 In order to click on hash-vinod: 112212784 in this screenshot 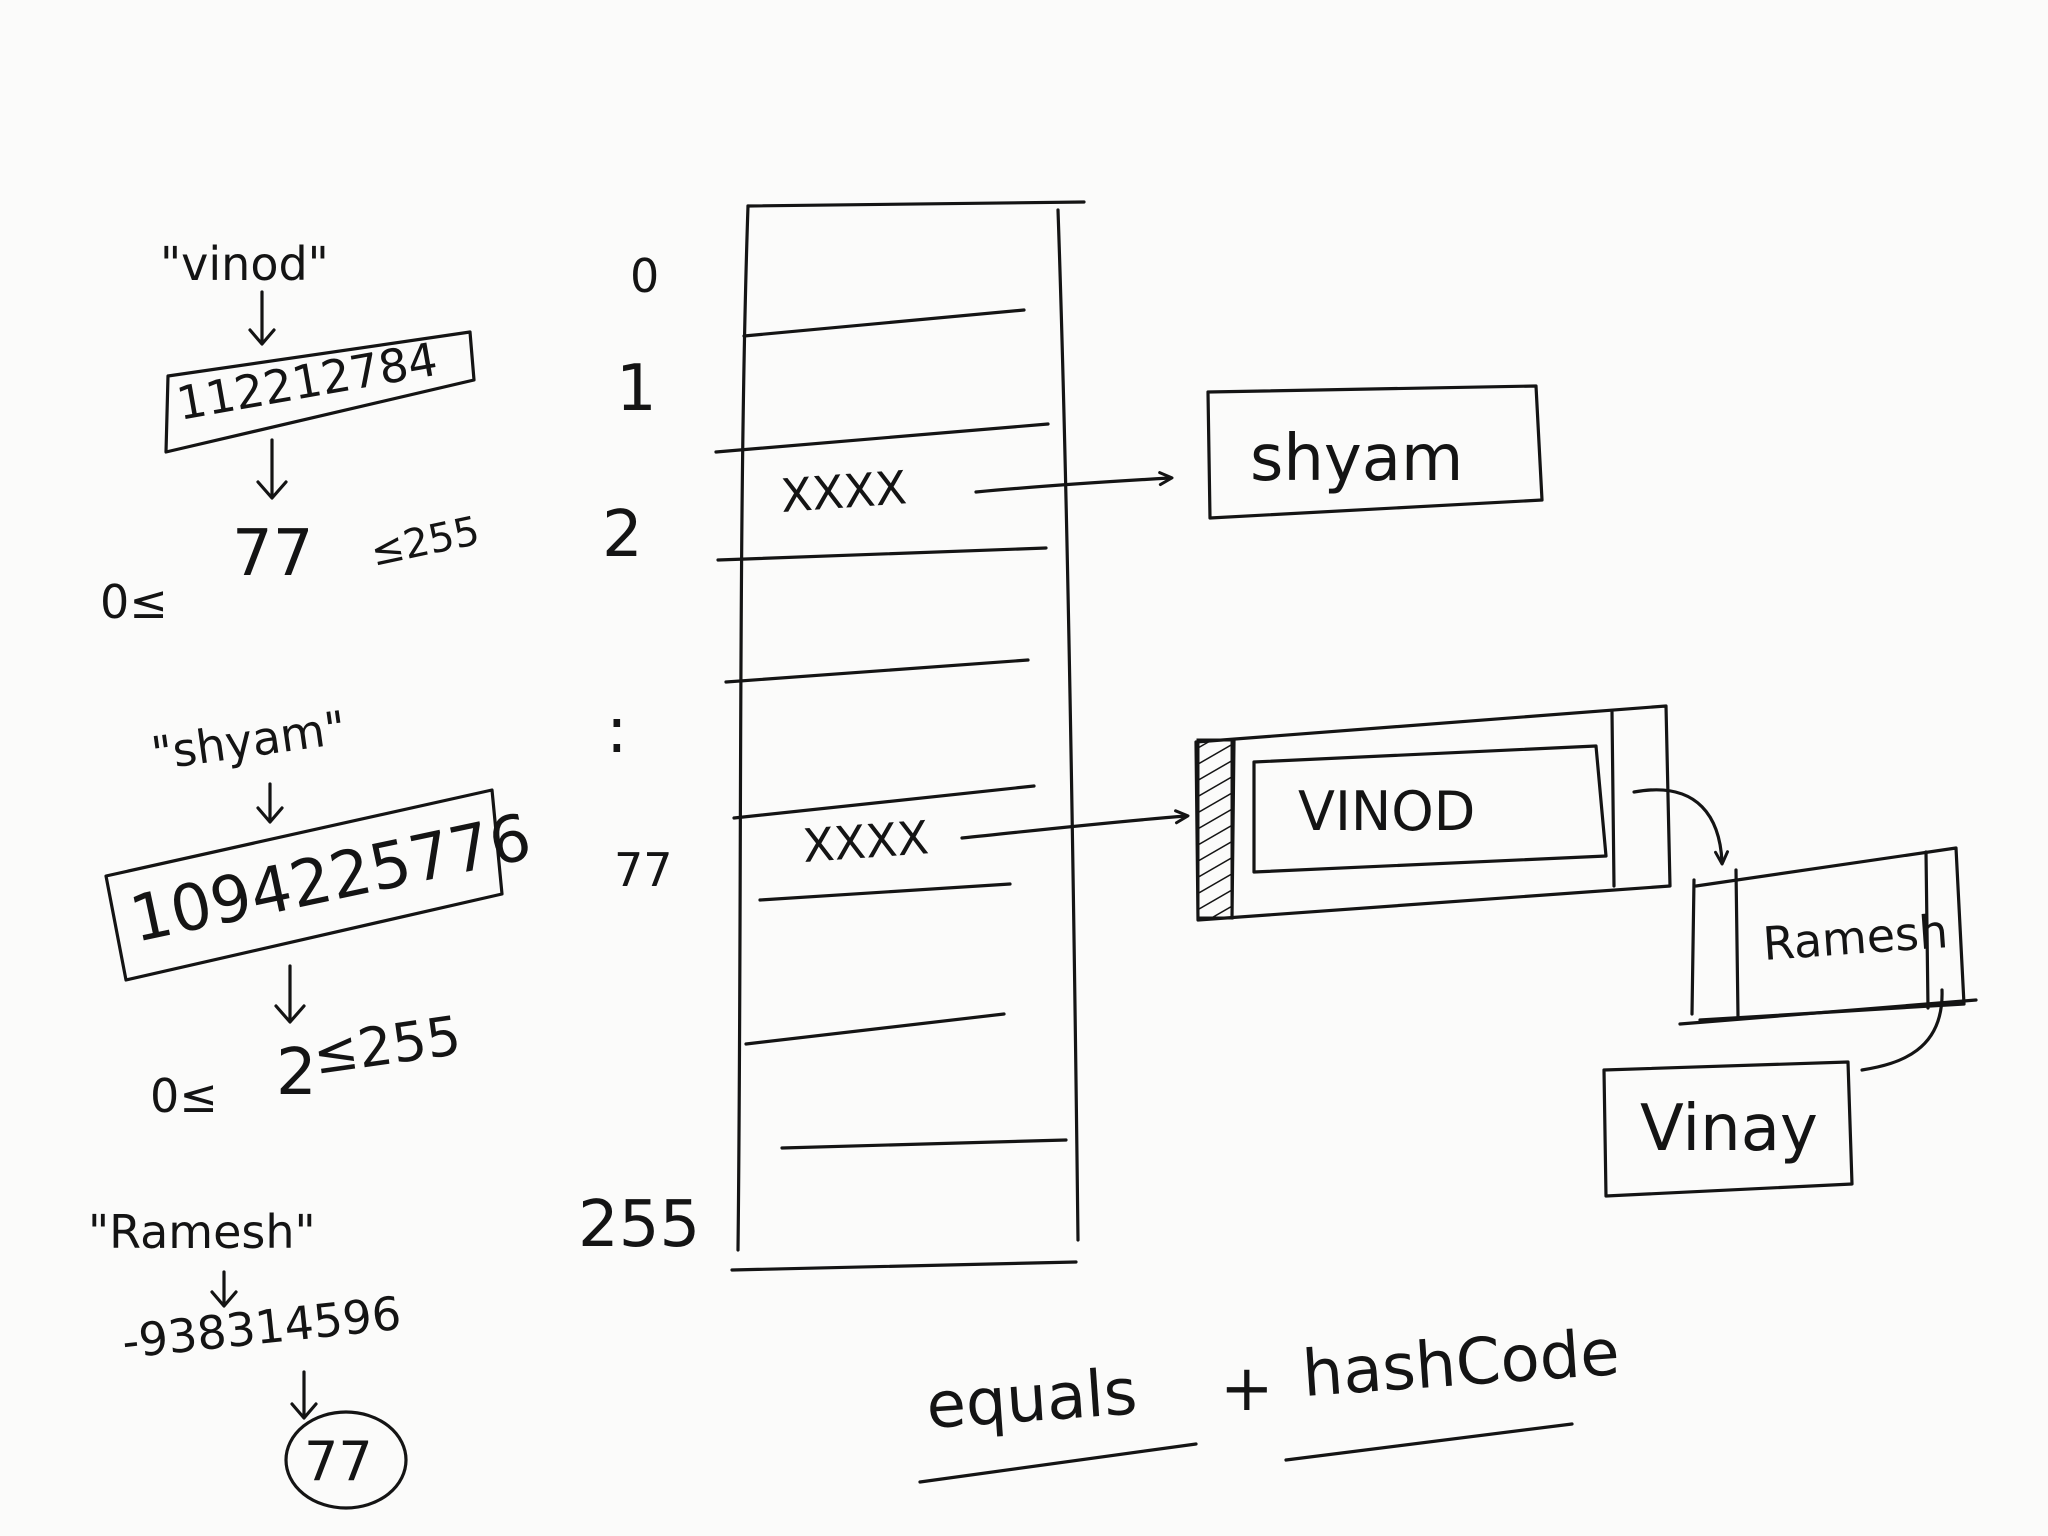, I will do `click(307, 381)`.